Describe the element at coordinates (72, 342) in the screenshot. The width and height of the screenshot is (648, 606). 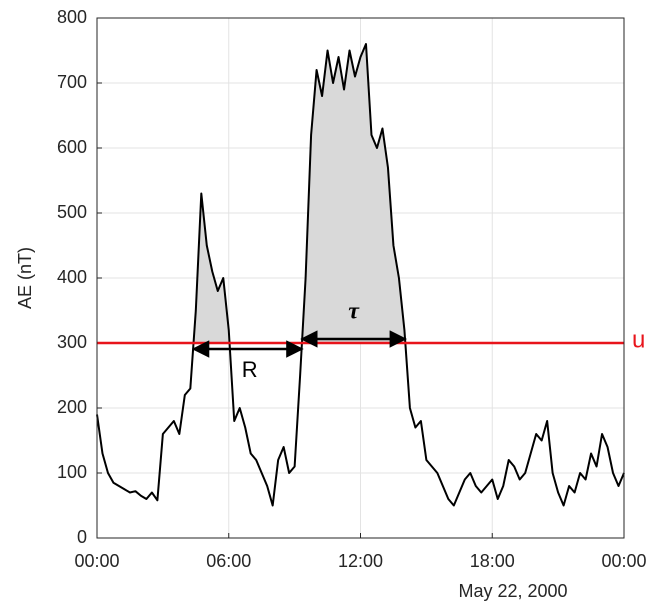
I see `y-tick-label: 300` at that location.